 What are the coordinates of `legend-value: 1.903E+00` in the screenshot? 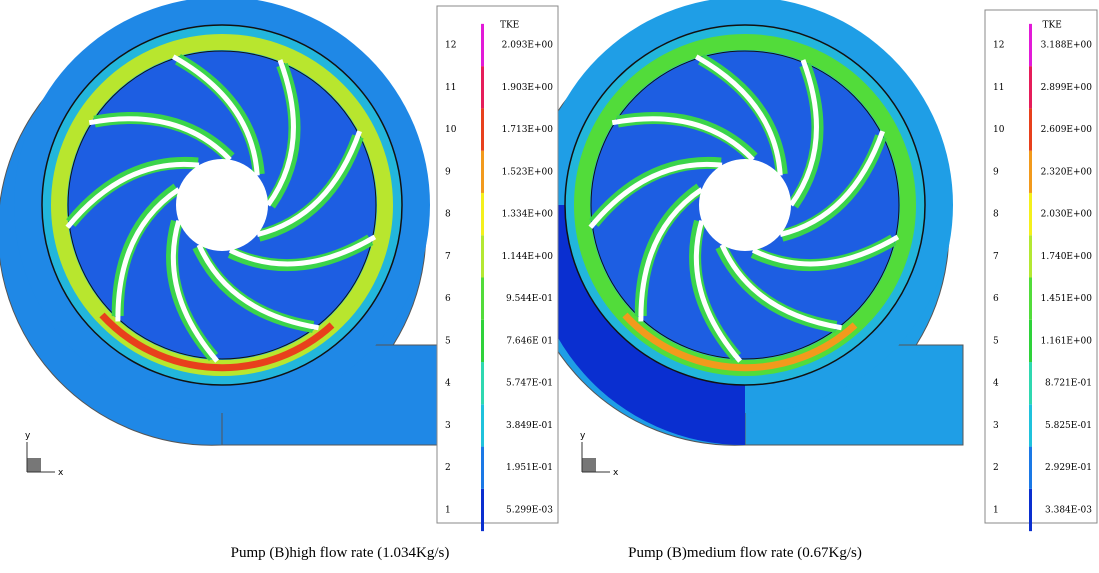 It's located at (528, 88).